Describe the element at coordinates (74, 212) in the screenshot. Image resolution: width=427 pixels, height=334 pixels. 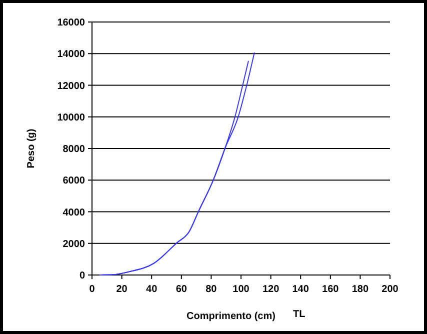
I see `y-tick-label: 4000` at that location.